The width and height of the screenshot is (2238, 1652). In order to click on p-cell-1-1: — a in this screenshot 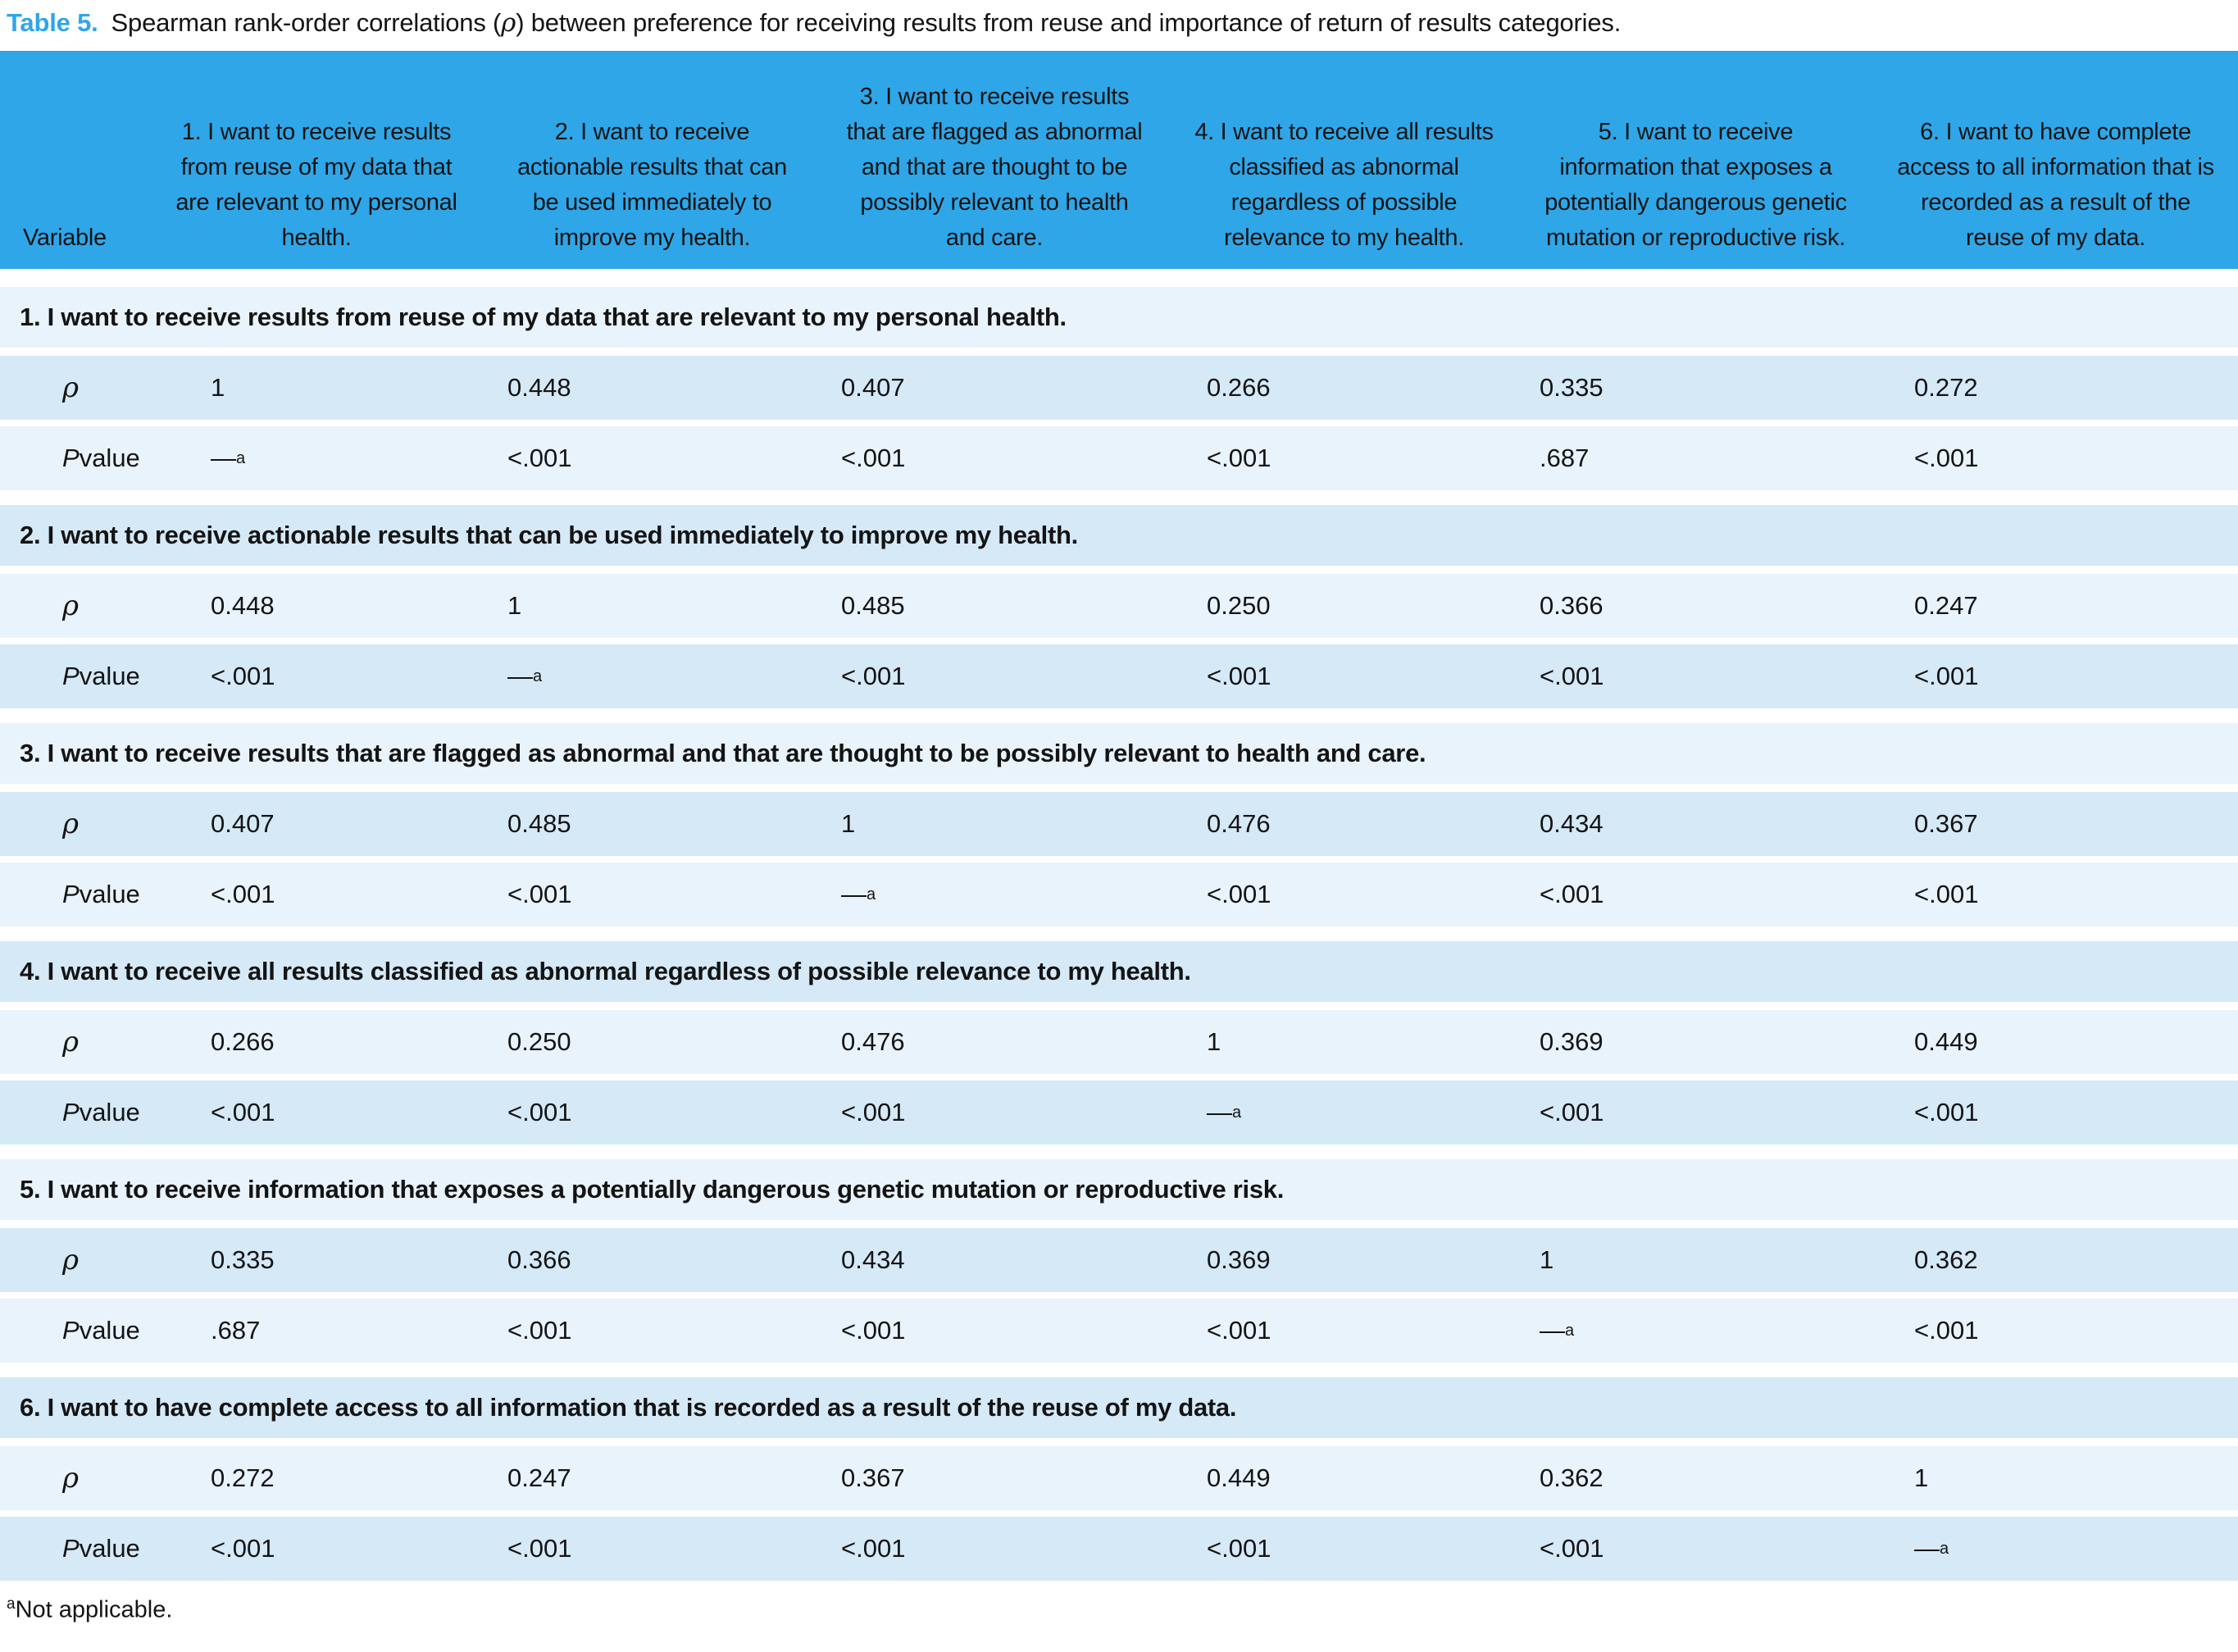, I will do `click(228, 458)`.